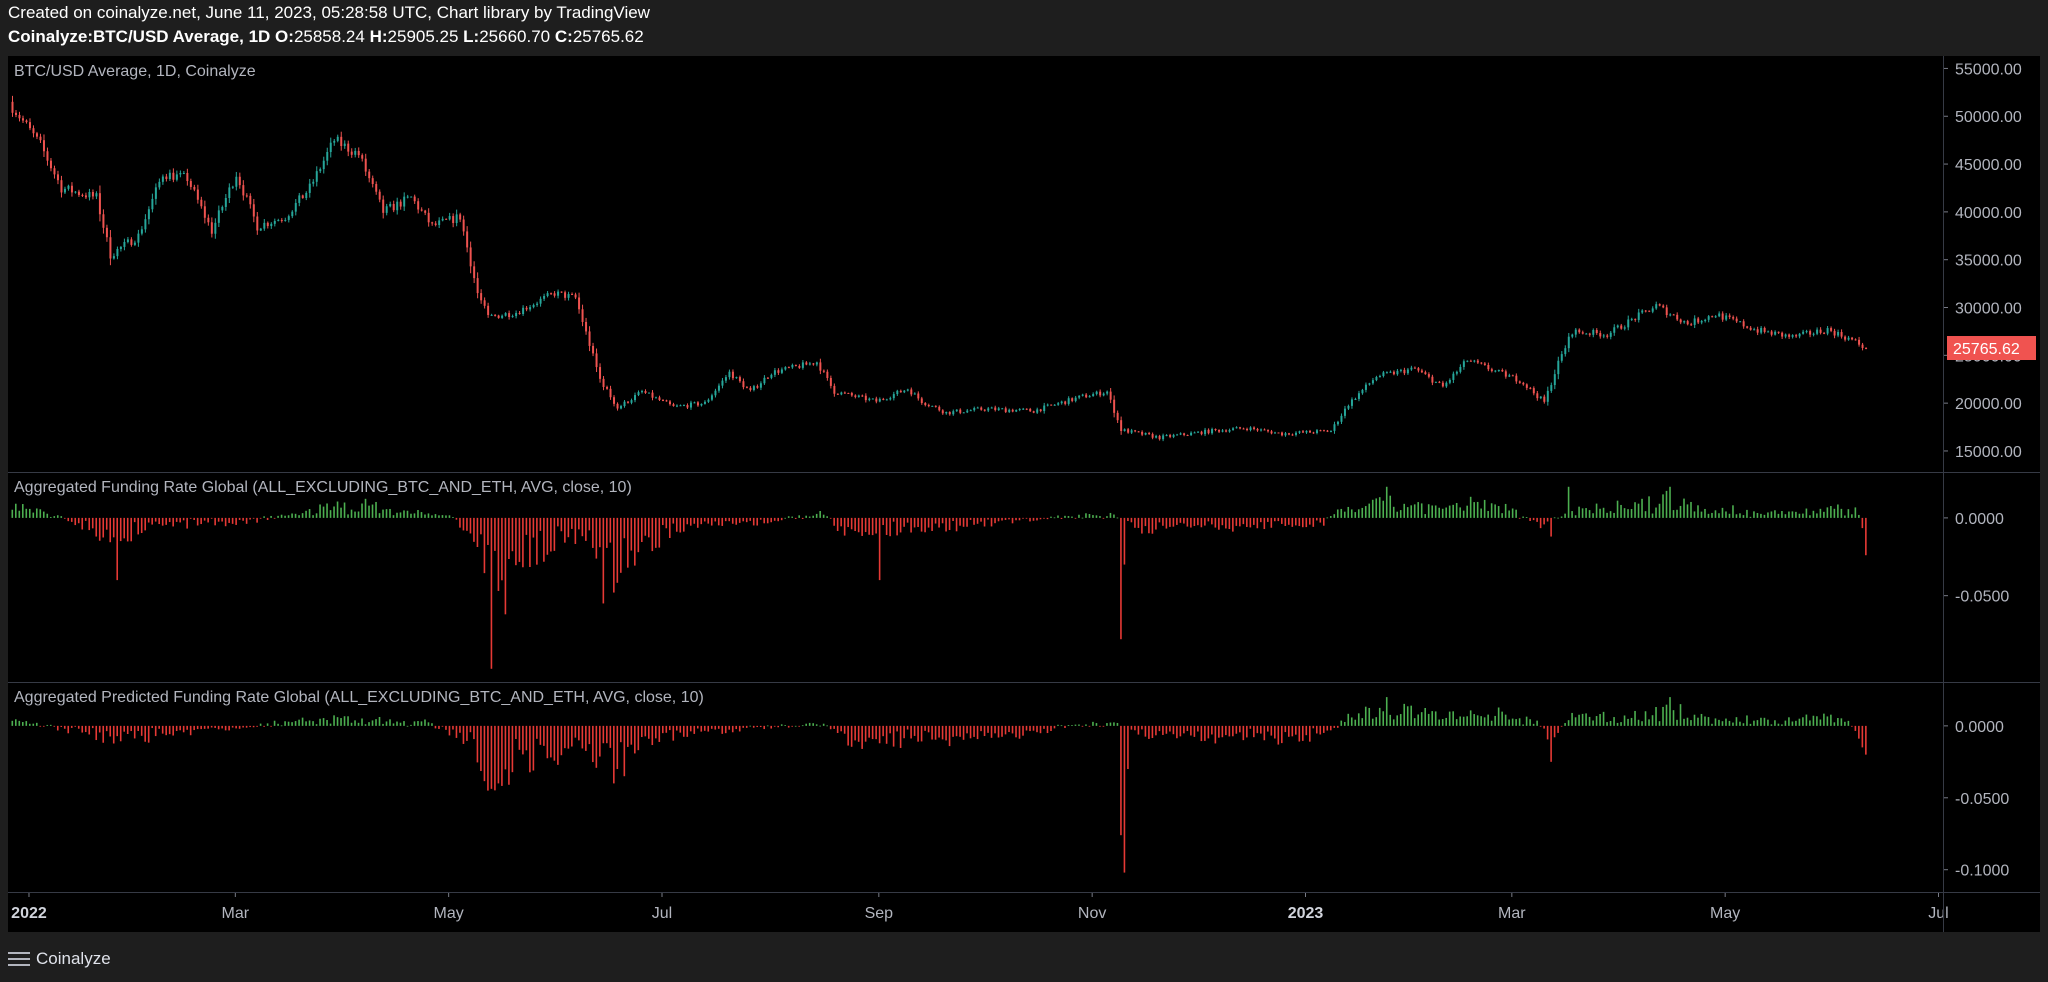  I want to click on price-axis-label: 40000.00, so click(1988, 213).